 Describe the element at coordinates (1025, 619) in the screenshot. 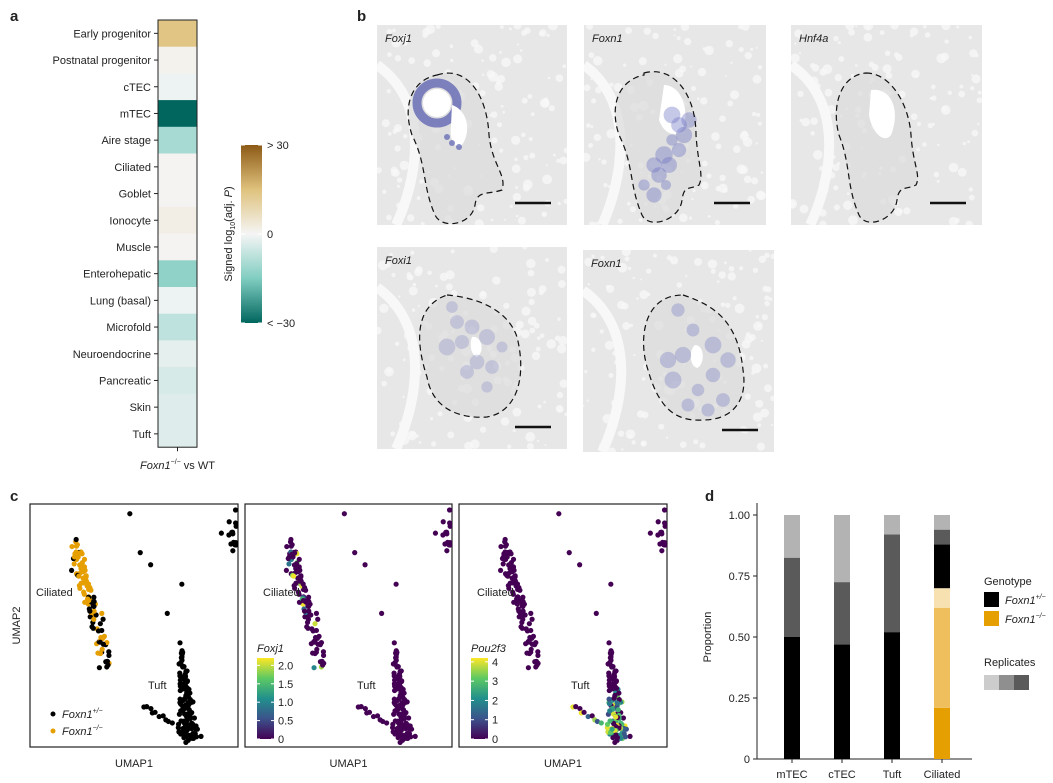

I see `legend-label: Foxn1−/−` at that location.